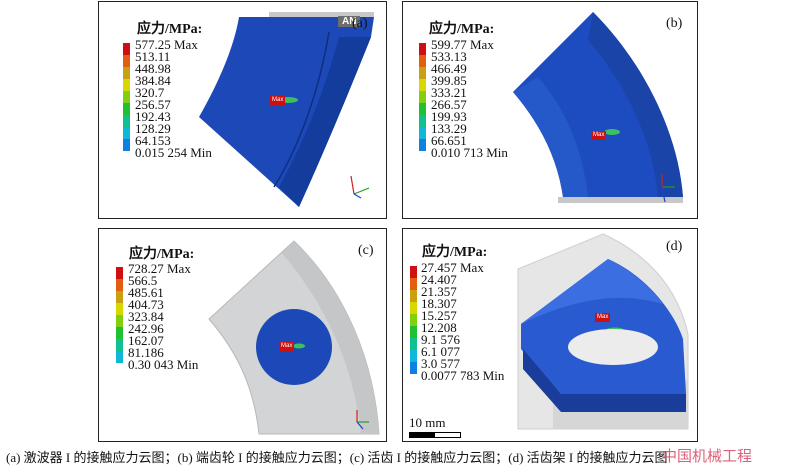  I want to click on scale-bar: 10 mm, so click(435, 426).